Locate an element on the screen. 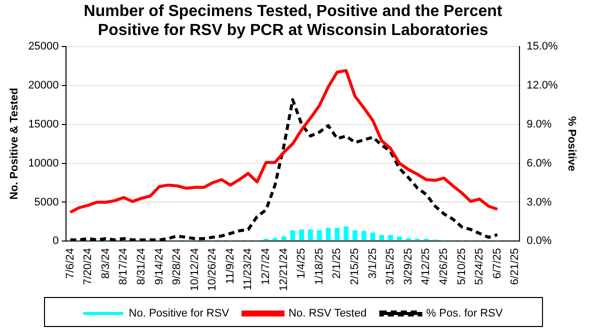 The width and height of the screenshot is (590, 333). x-tick-label: 3/15/25 is located at coordinates (390, 266).